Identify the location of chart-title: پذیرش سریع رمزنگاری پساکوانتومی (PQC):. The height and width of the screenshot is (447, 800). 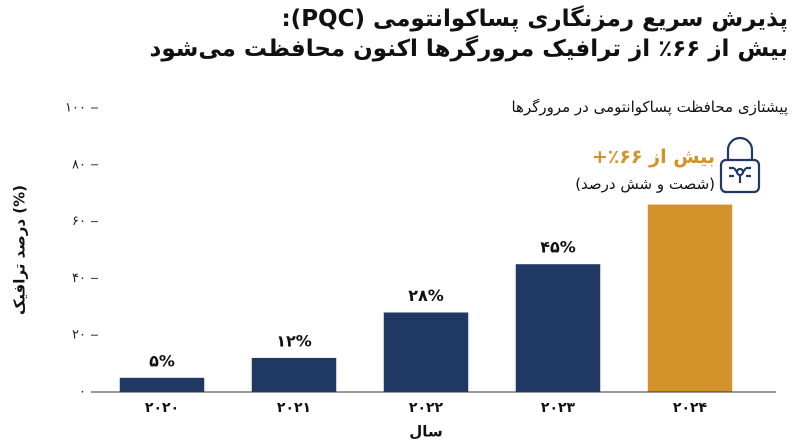
(534, 19).